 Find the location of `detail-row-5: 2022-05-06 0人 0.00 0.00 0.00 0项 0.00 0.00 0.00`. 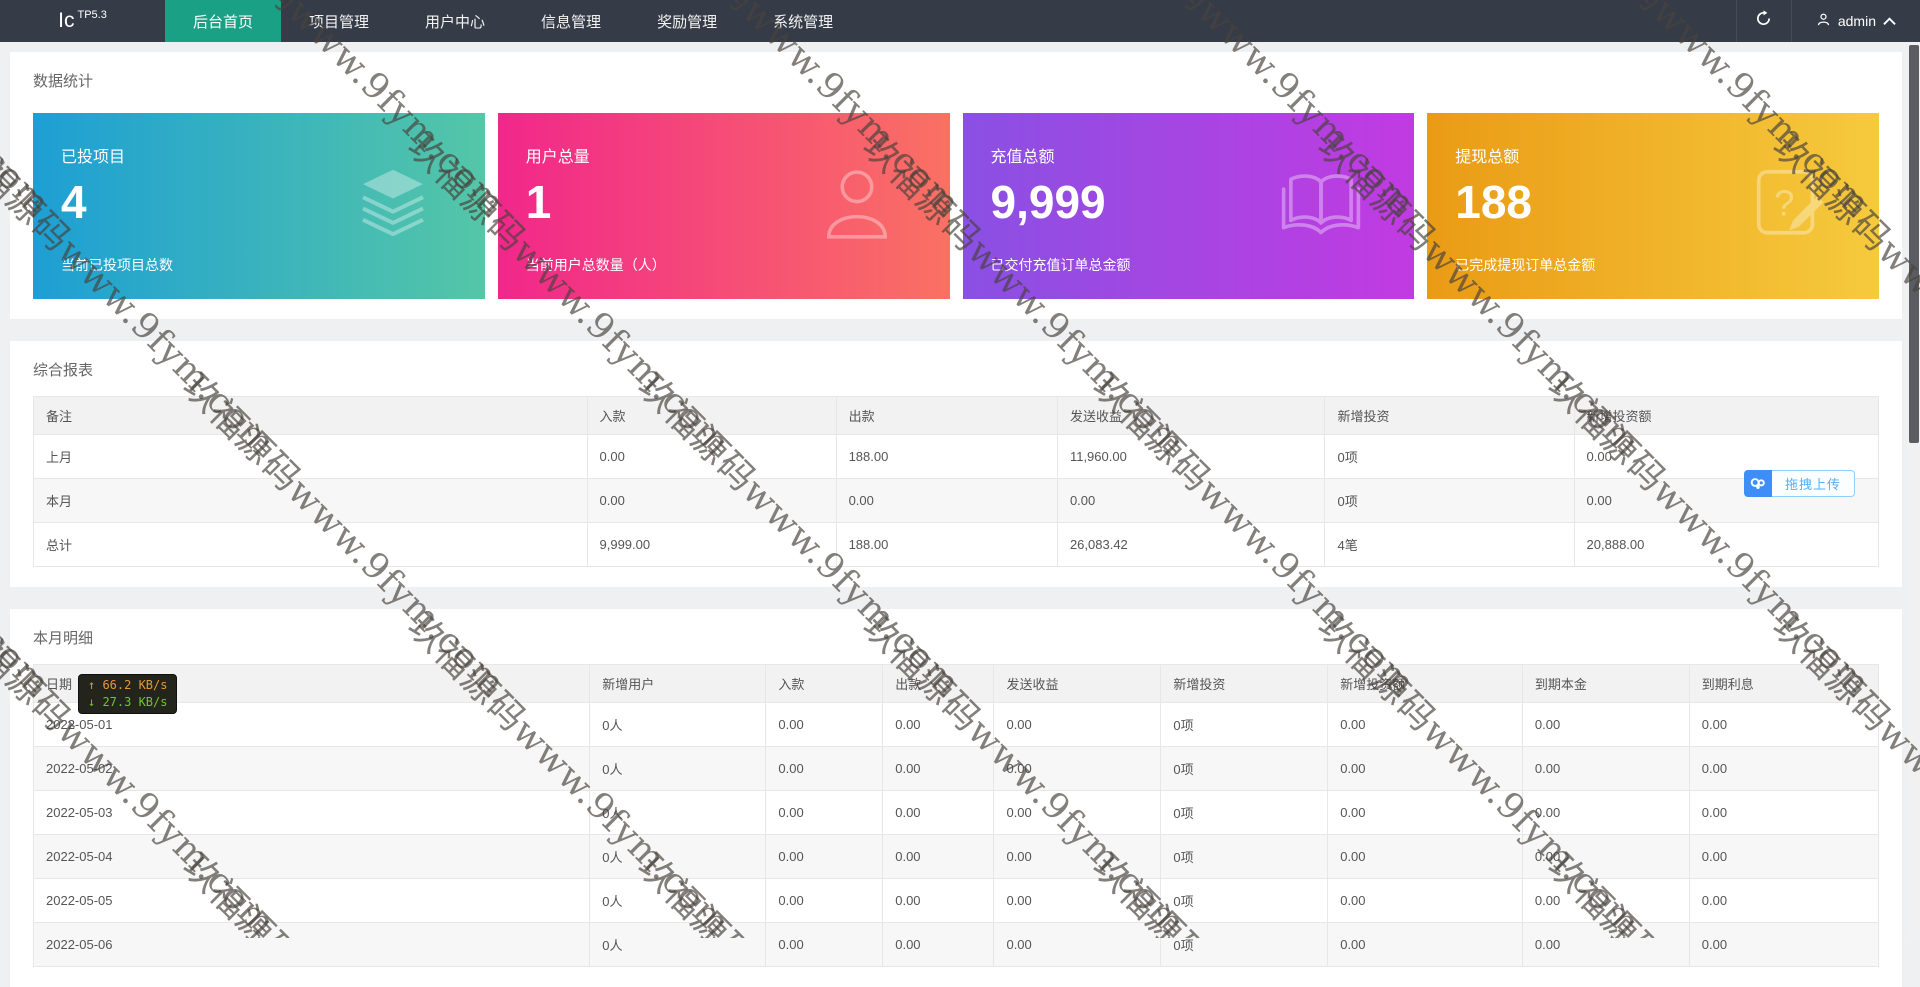

detail-row-5: 2022-05-06 0人 0.00 0.00 0.00 0项 0.00 0.00 0.00 is located at coordinates (956, 944).